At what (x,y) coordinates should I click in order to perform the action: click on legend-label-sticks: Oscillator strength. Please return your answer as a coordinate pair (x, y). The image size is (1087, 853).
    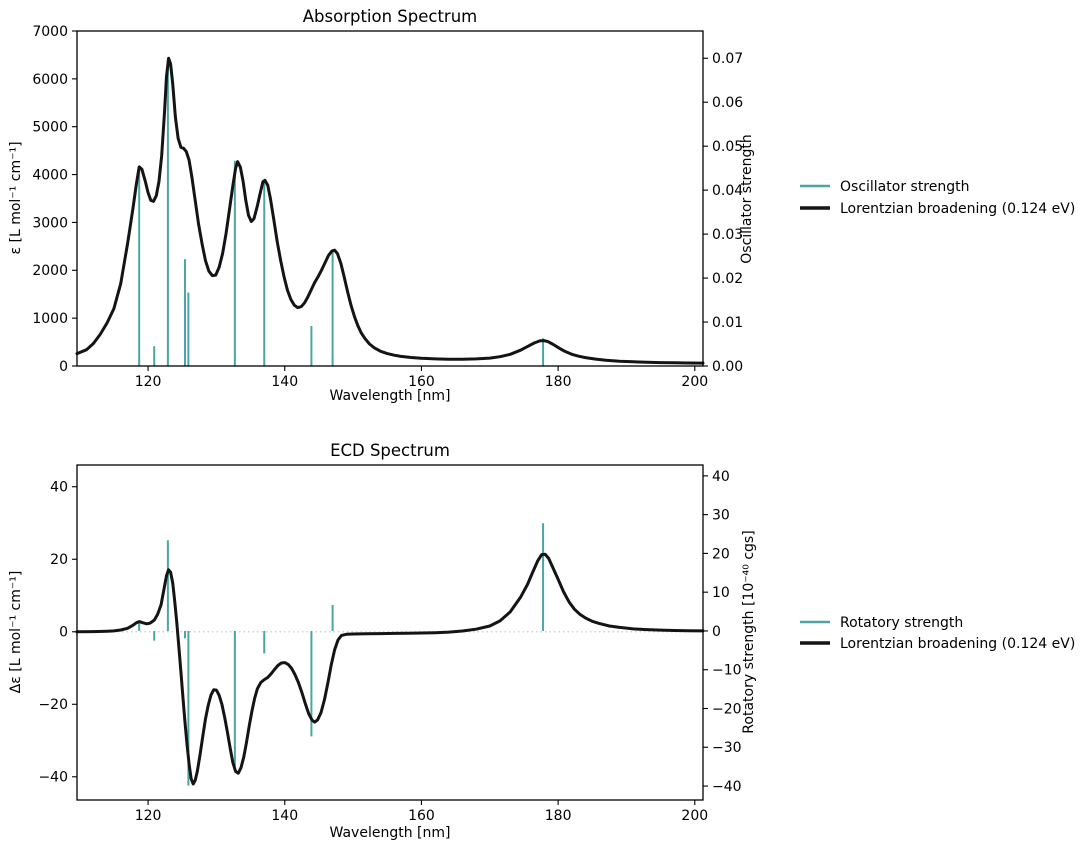
    Looking at the image, I should click on (905, 187).